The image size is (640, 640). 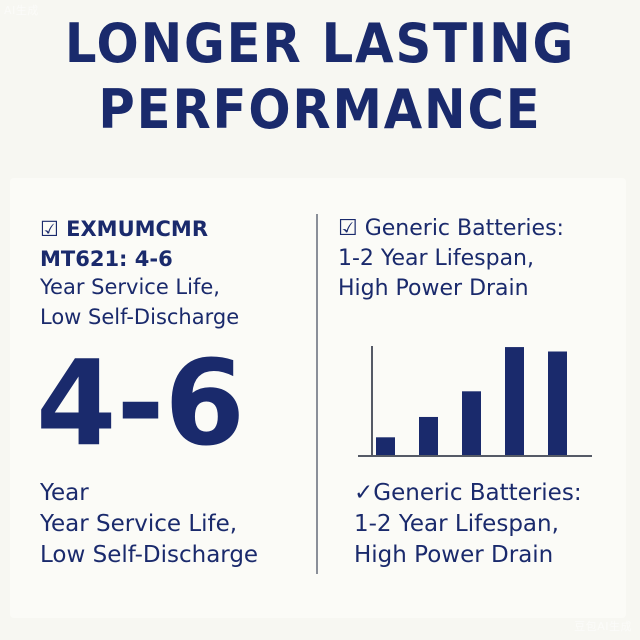 What do you see at coordinates (130, 287) in the screenshot?
I see `left-sub-line-1: Year Service Life,` at bounding box center [130, 287].